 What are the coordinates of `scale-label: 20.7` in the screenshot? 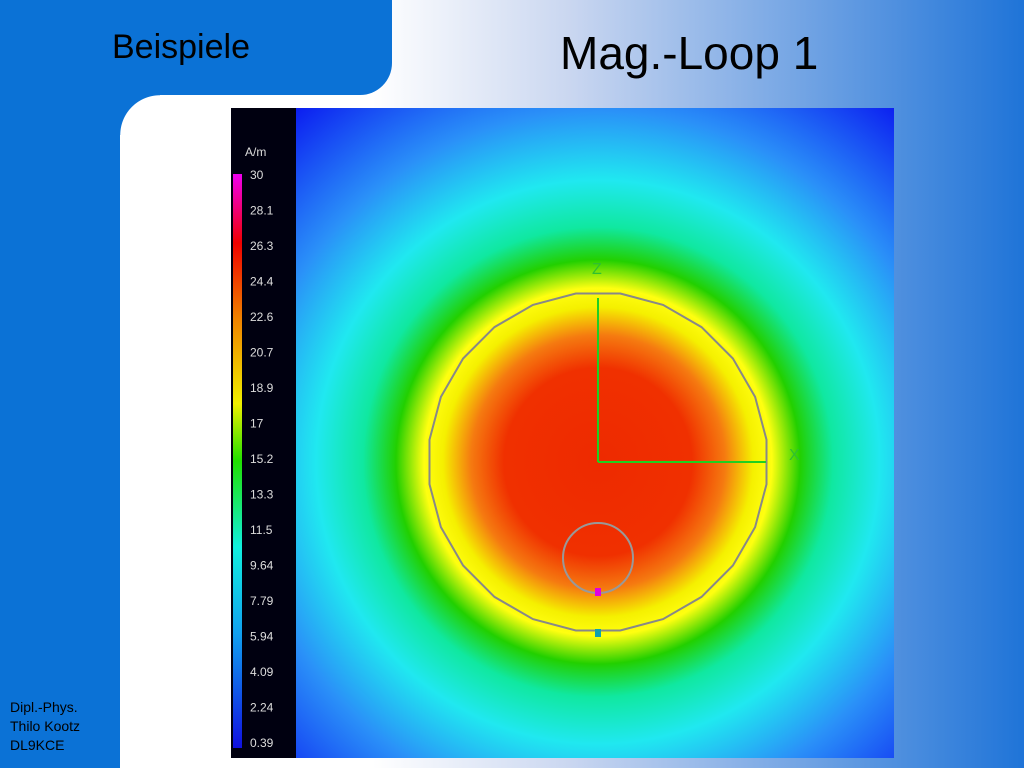 It's located at (262, 353).